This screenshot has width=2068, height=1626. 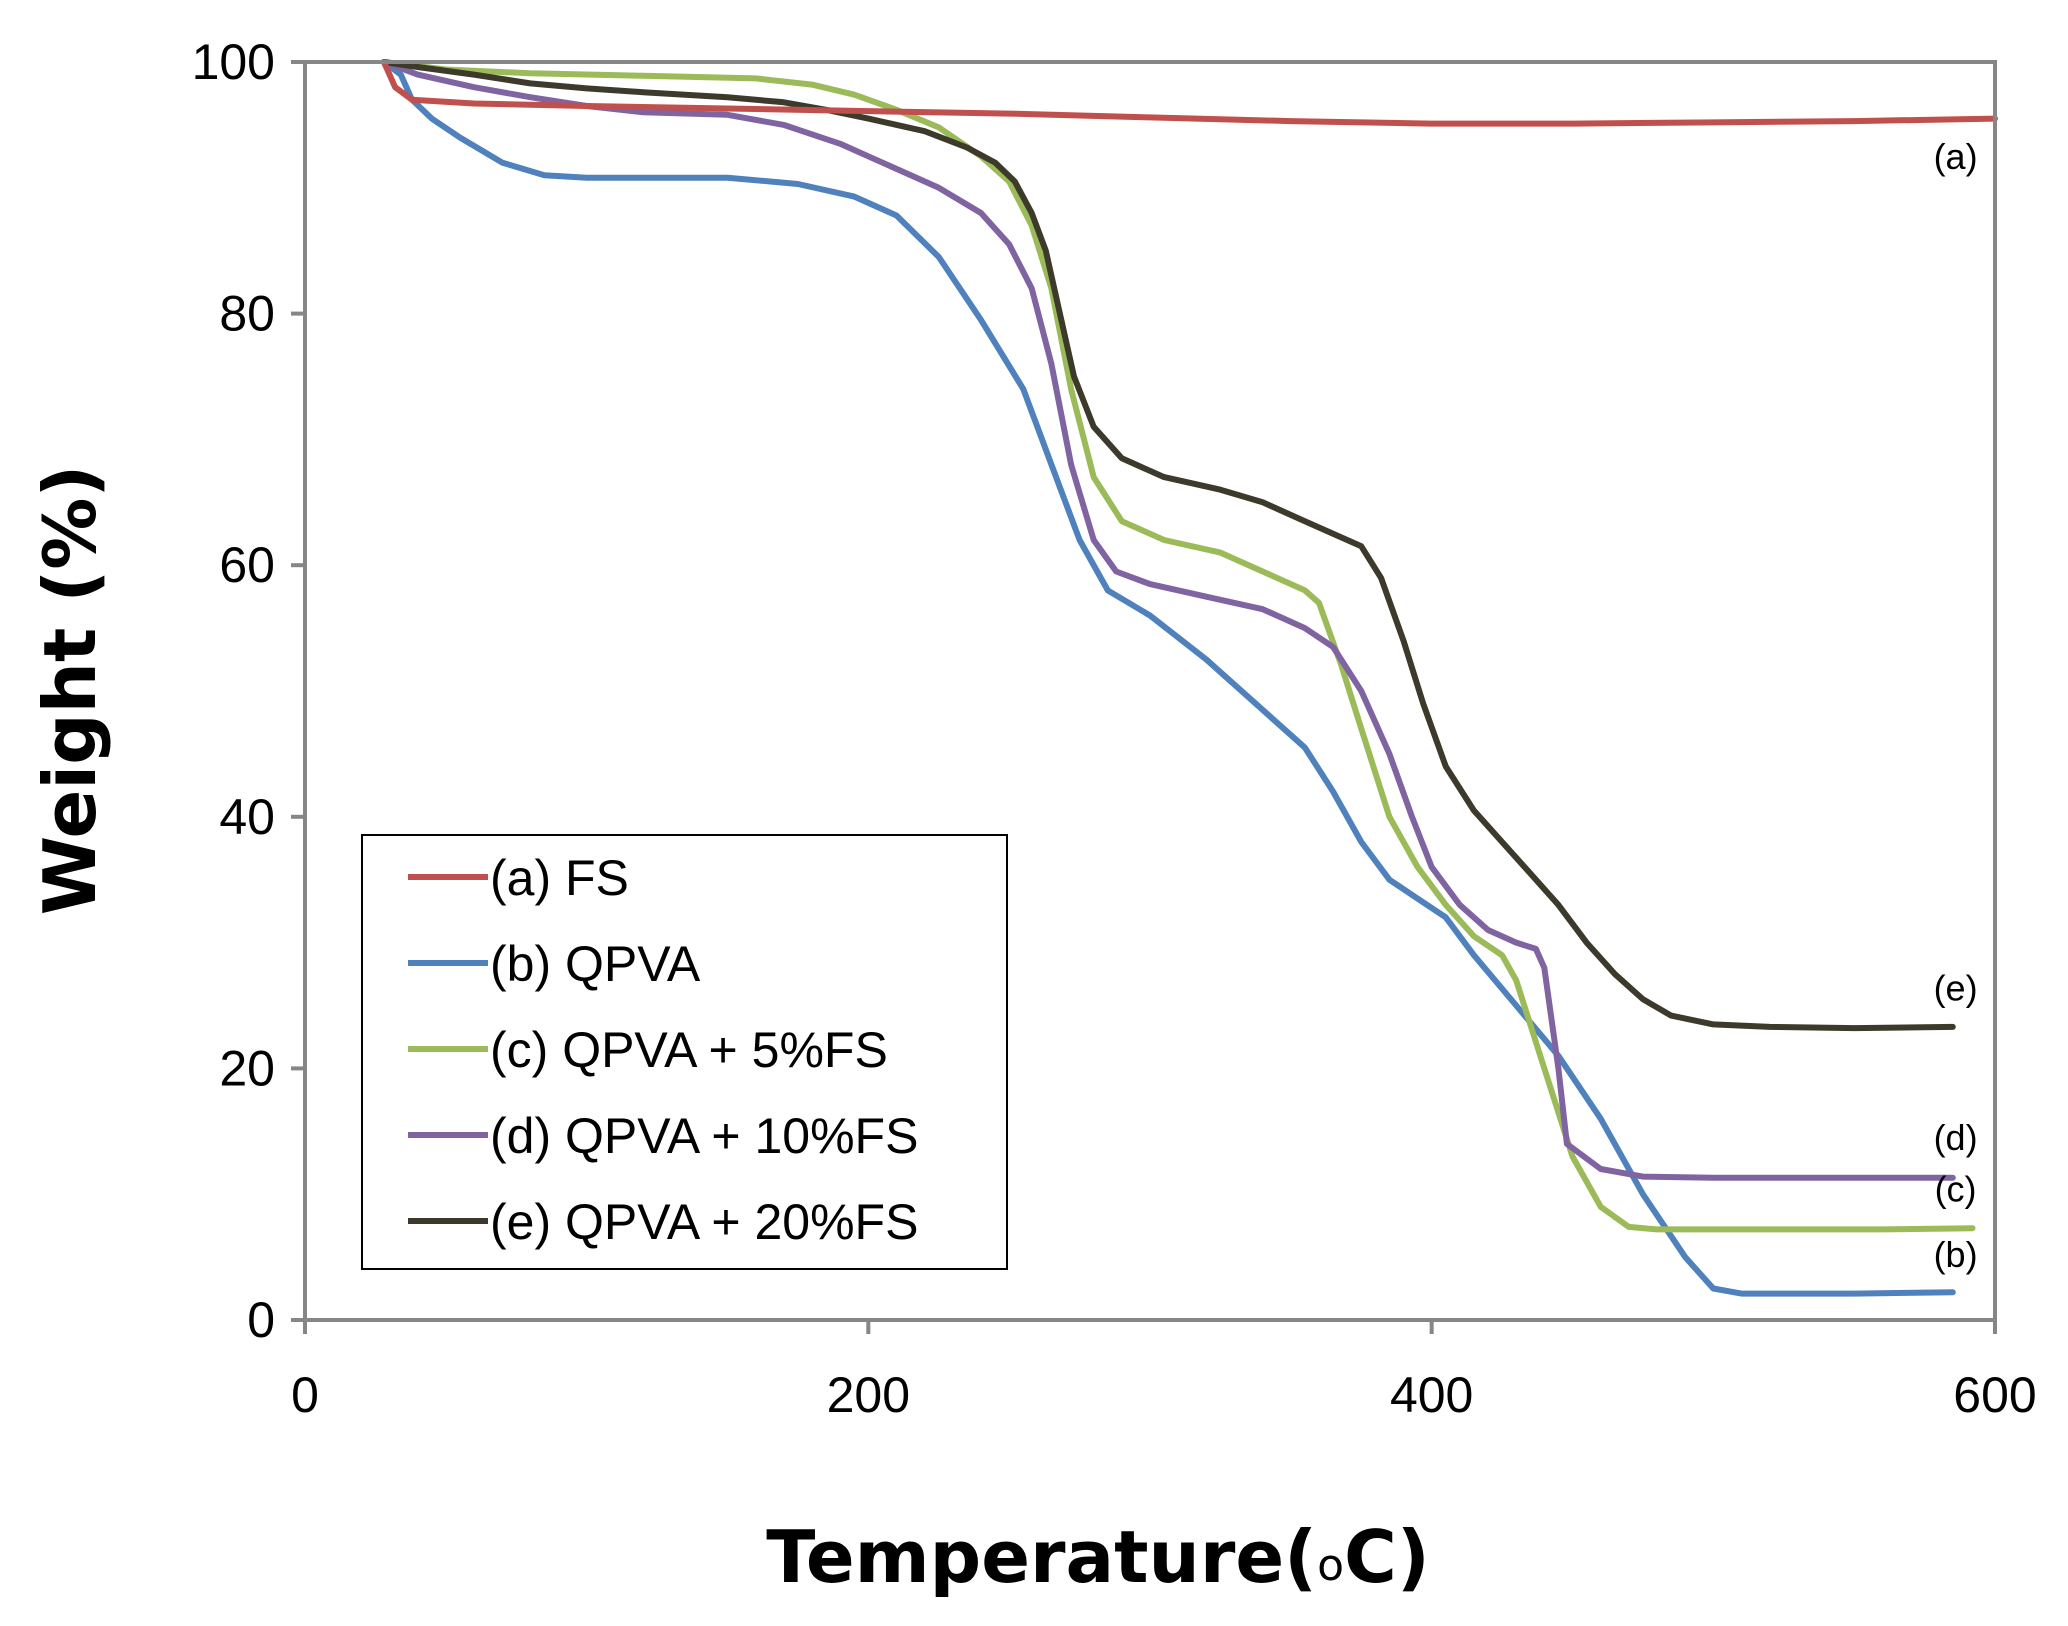 What do you see at coordinates (70, 690) in the screenshot?
I see `y-axis-title: Weight (%)` at bounding box center [70, 690].